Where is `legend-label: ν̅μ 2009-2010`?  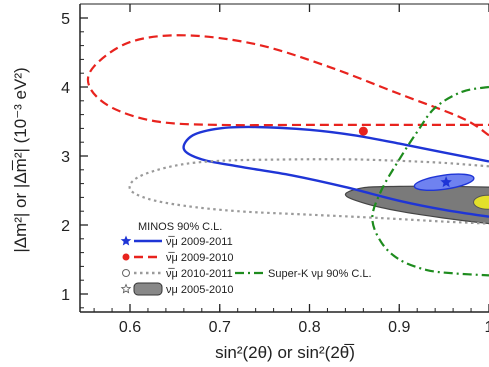 legend-label: ν̅μ 2009-2010 is located at coordinates (200, 258).